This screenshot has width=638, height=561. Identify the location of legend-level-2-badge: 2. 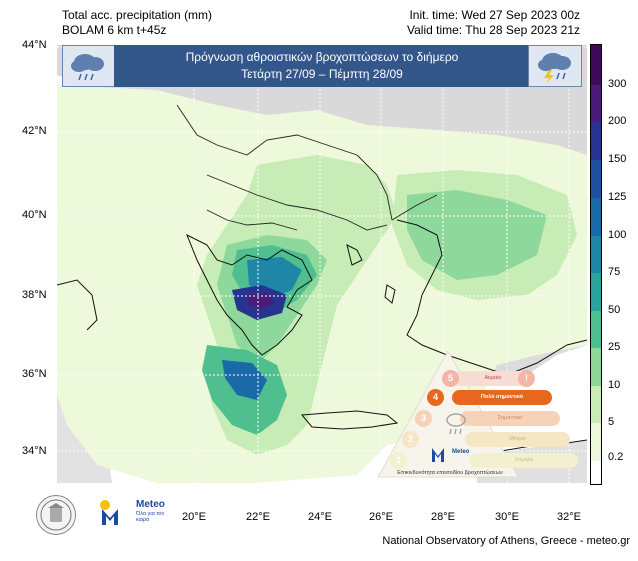
(410, 439).